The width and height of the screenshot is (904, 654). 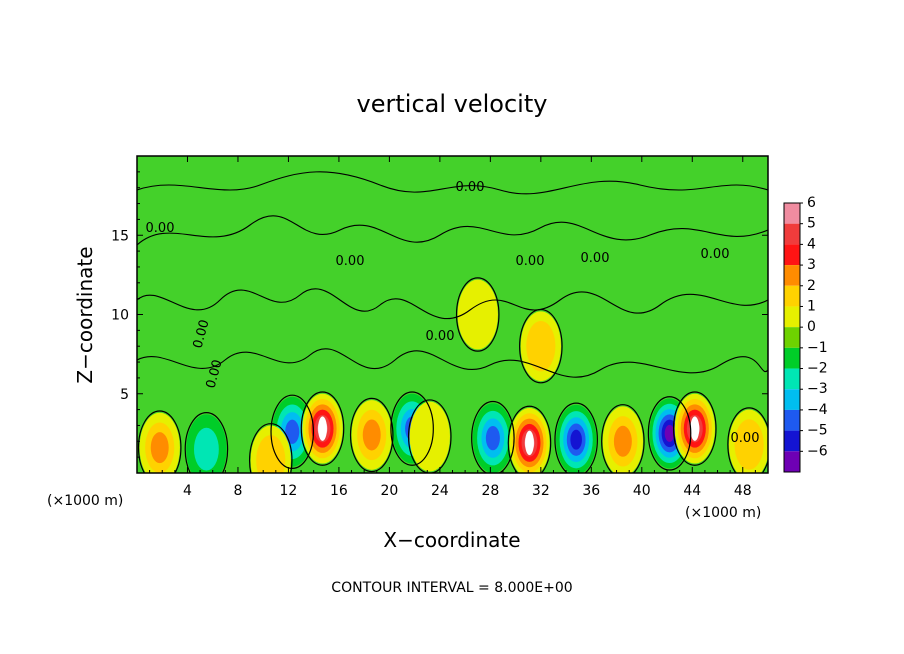 What do you see at coordinates (792, 420) in the screenshot?
I see `colorbar-swatch--4` at bounding box center [792, 420].